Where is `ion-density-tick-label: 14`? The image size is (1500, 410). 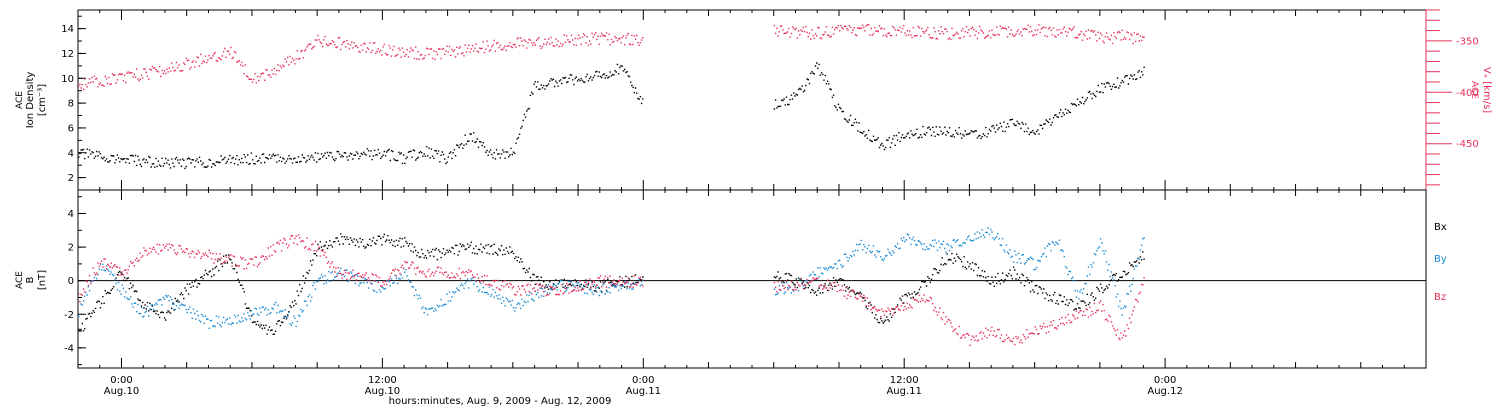
ion-density-tick-label: 14 is located at coordinates (67, 29).